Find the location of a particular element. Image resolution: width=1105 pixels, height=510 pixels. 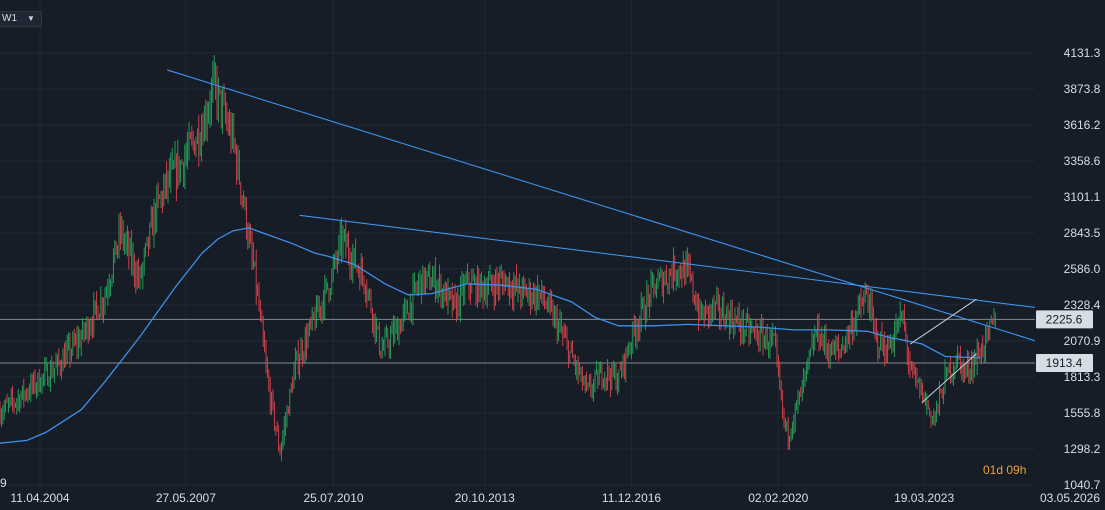

timeframe-selector: W1 ▼ is located at coordinates (21, 19).